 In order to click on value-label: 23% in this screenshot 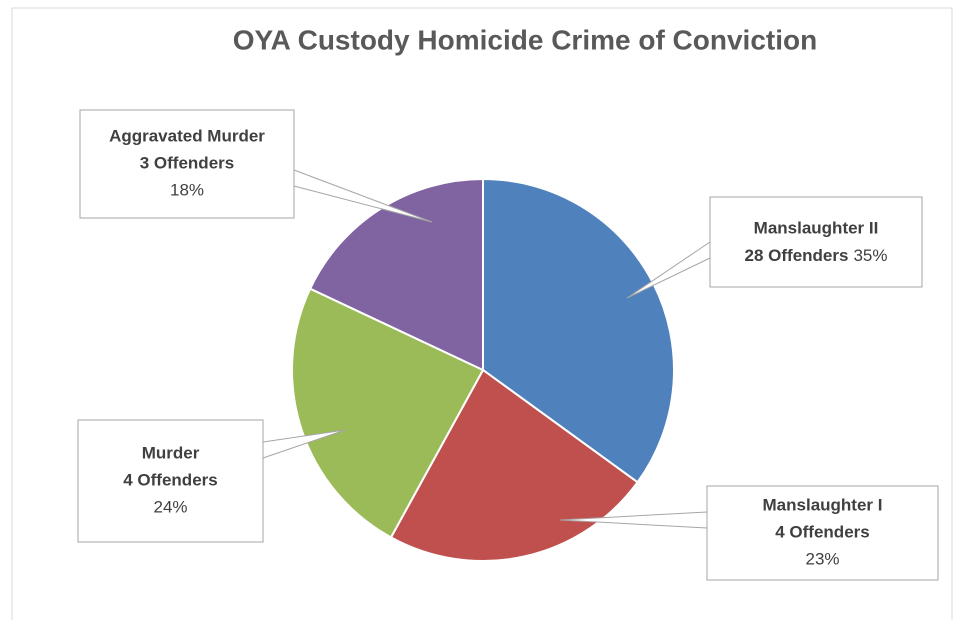, I will do `click(822, 558)`.